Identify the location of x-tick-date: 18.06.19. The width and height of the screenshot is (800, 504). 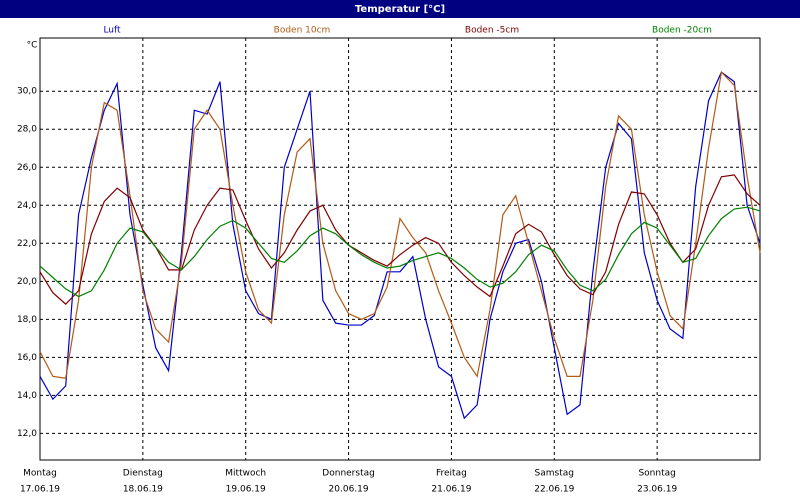
(143, 490).